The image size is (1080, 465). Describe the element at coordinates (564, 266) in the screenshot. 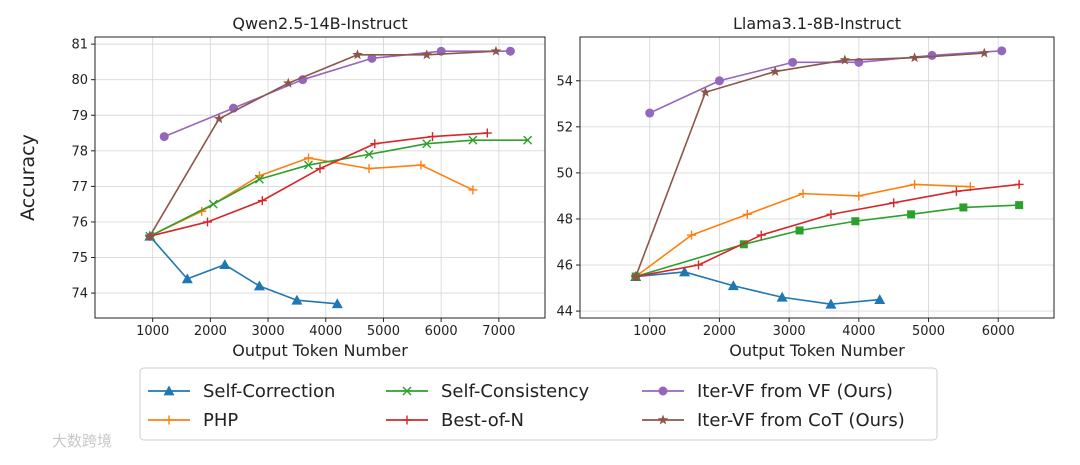

I see `y-tick-label: 46` at that location.